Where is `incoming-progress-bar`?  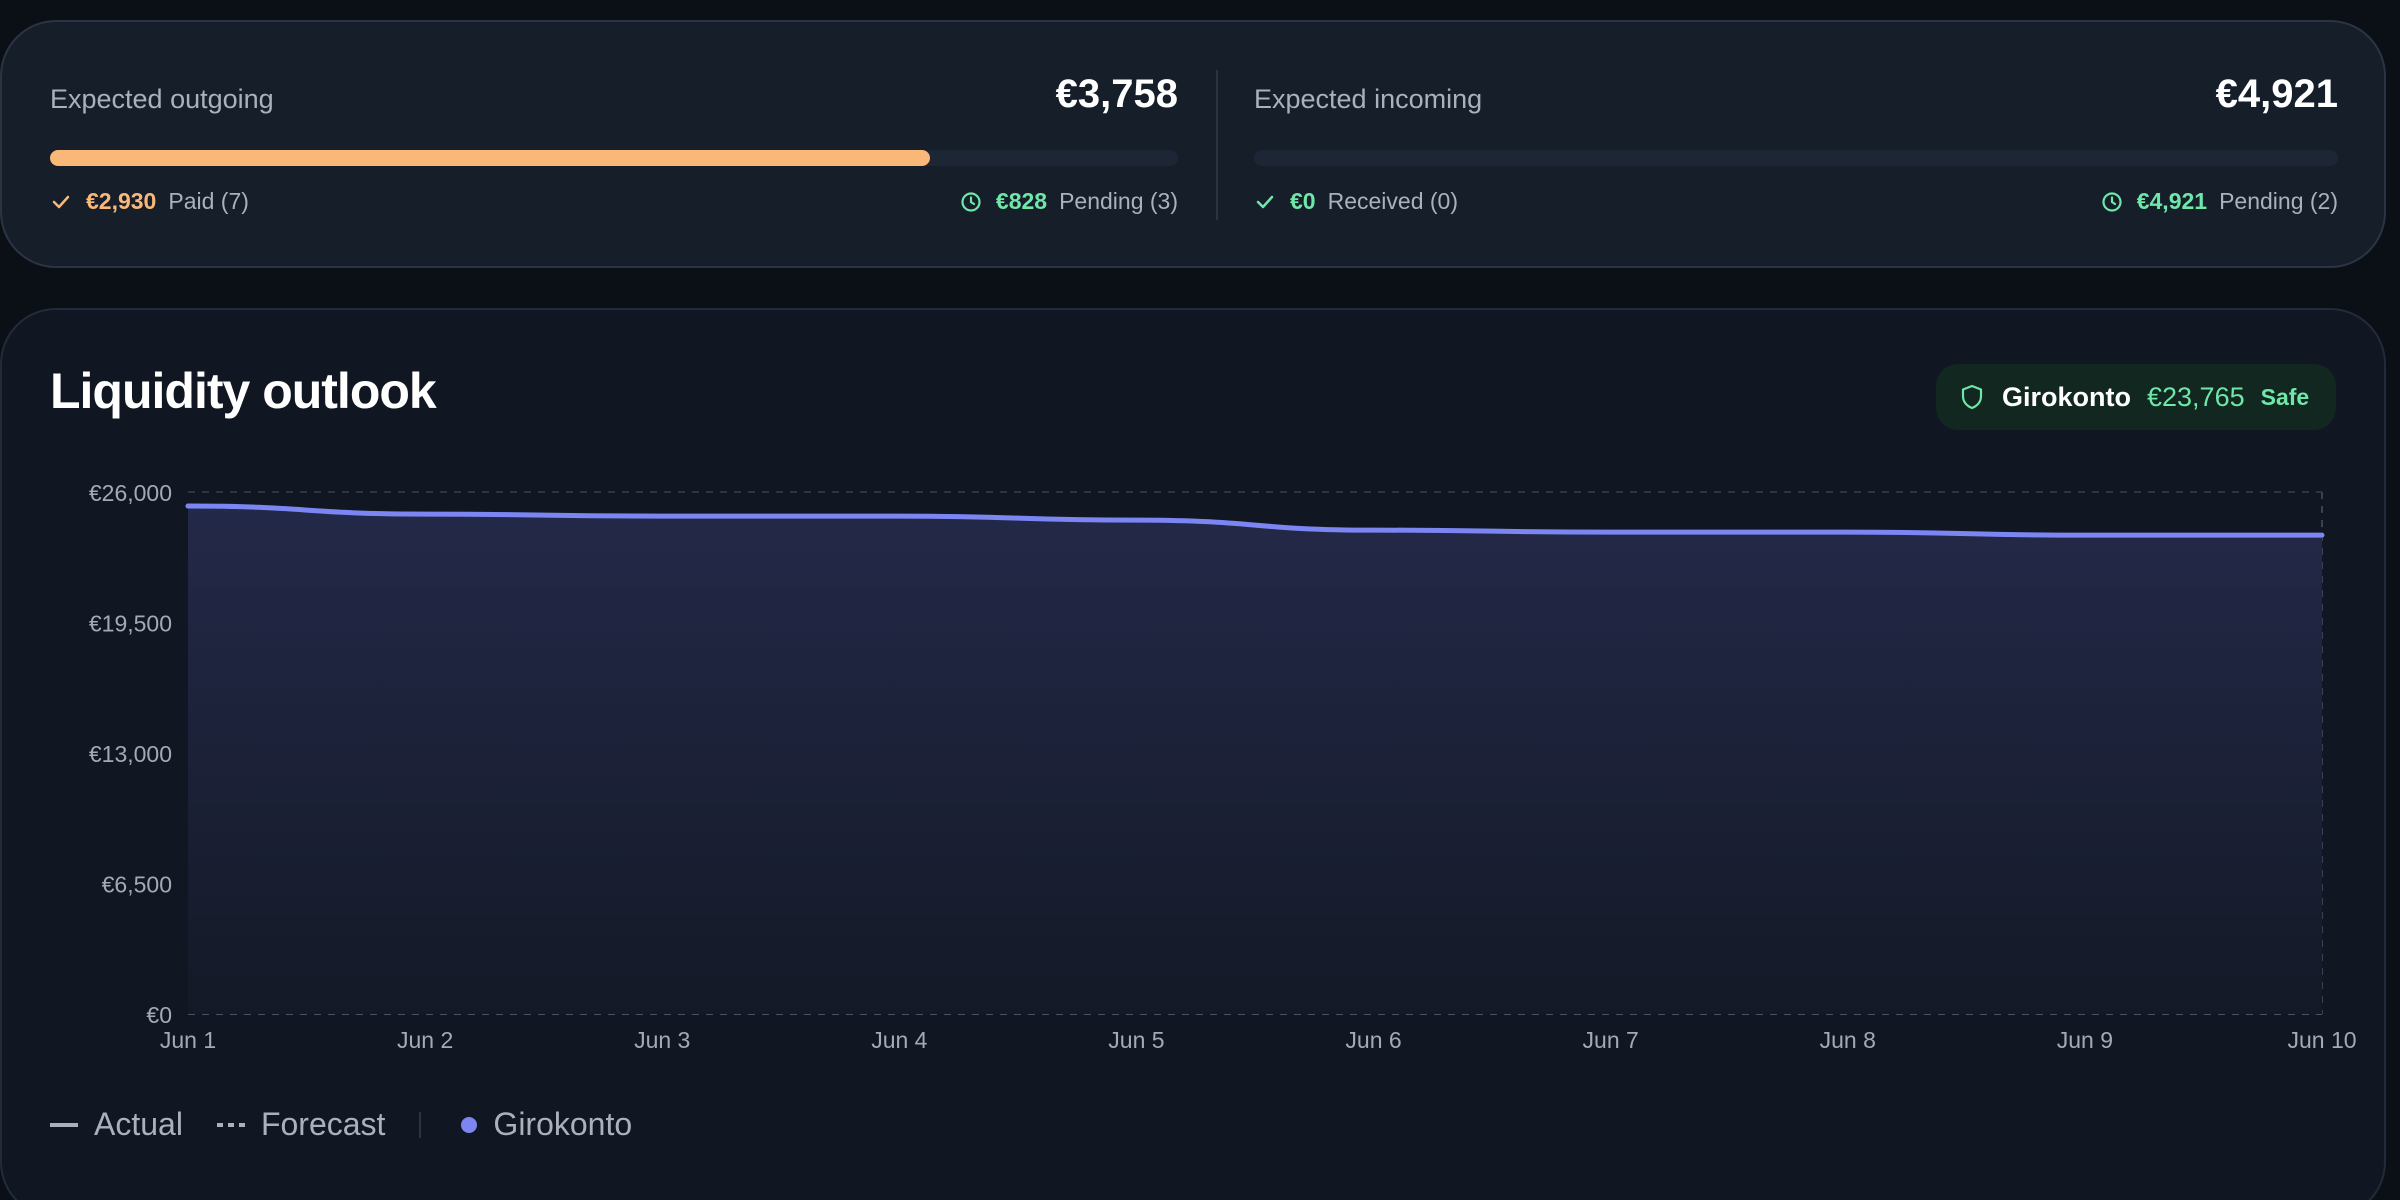
incoming-progress-bar is located at coordinates (1796, 158).